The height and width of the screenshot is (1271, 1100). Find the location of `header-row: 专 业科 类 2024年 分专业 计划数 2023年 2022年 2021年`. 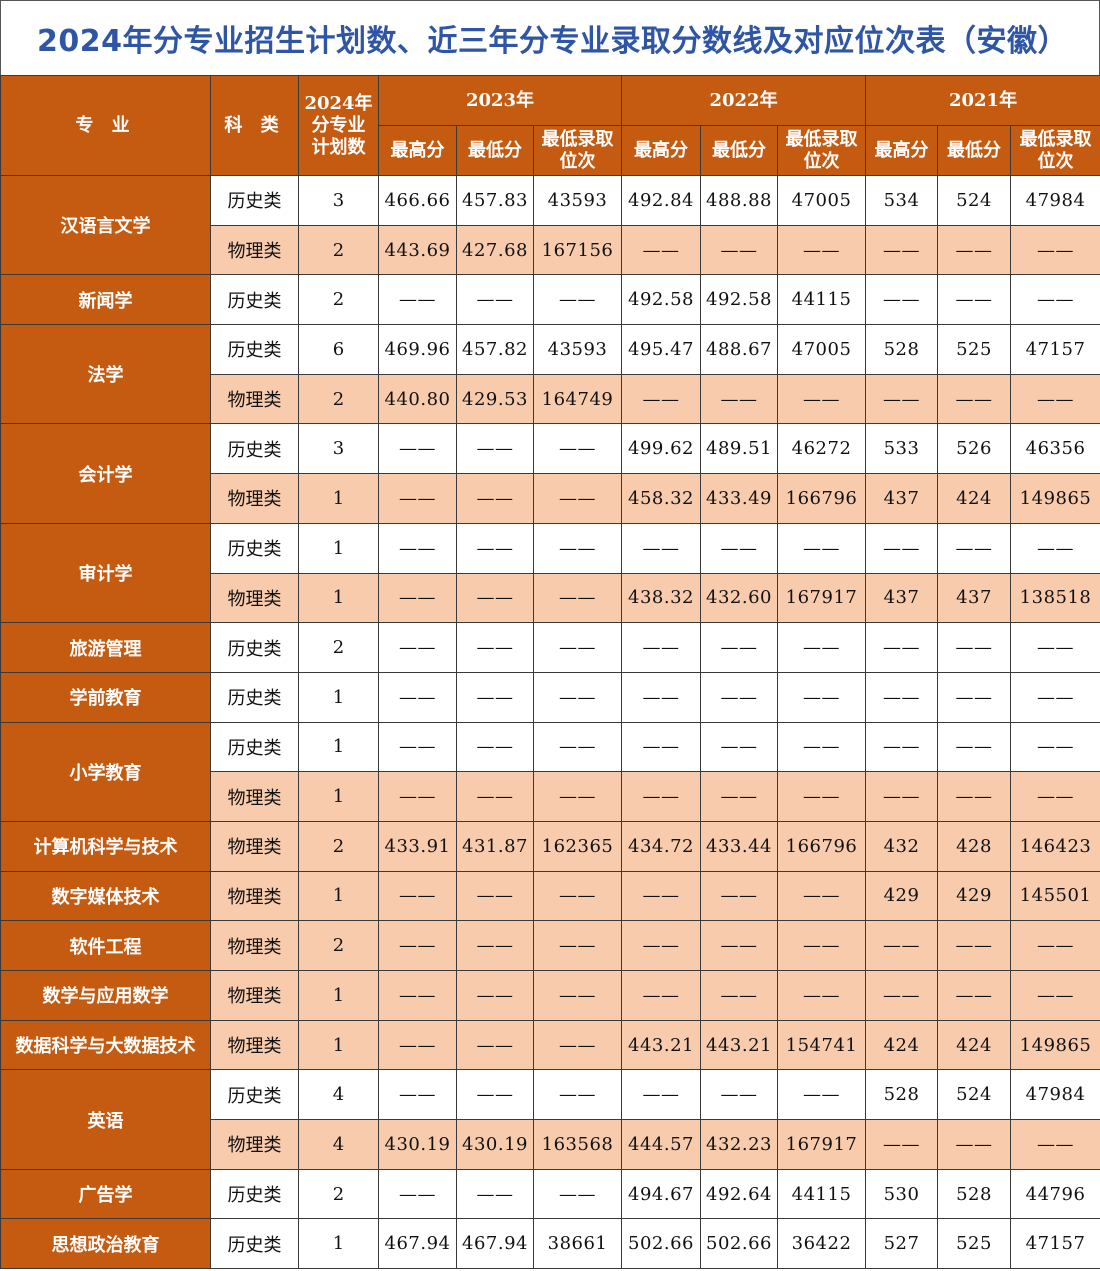

header-row: 专 业科 类 2024年 分专业 计划数 2023年 2022年 2021年 is located at coordinates (550, 125).